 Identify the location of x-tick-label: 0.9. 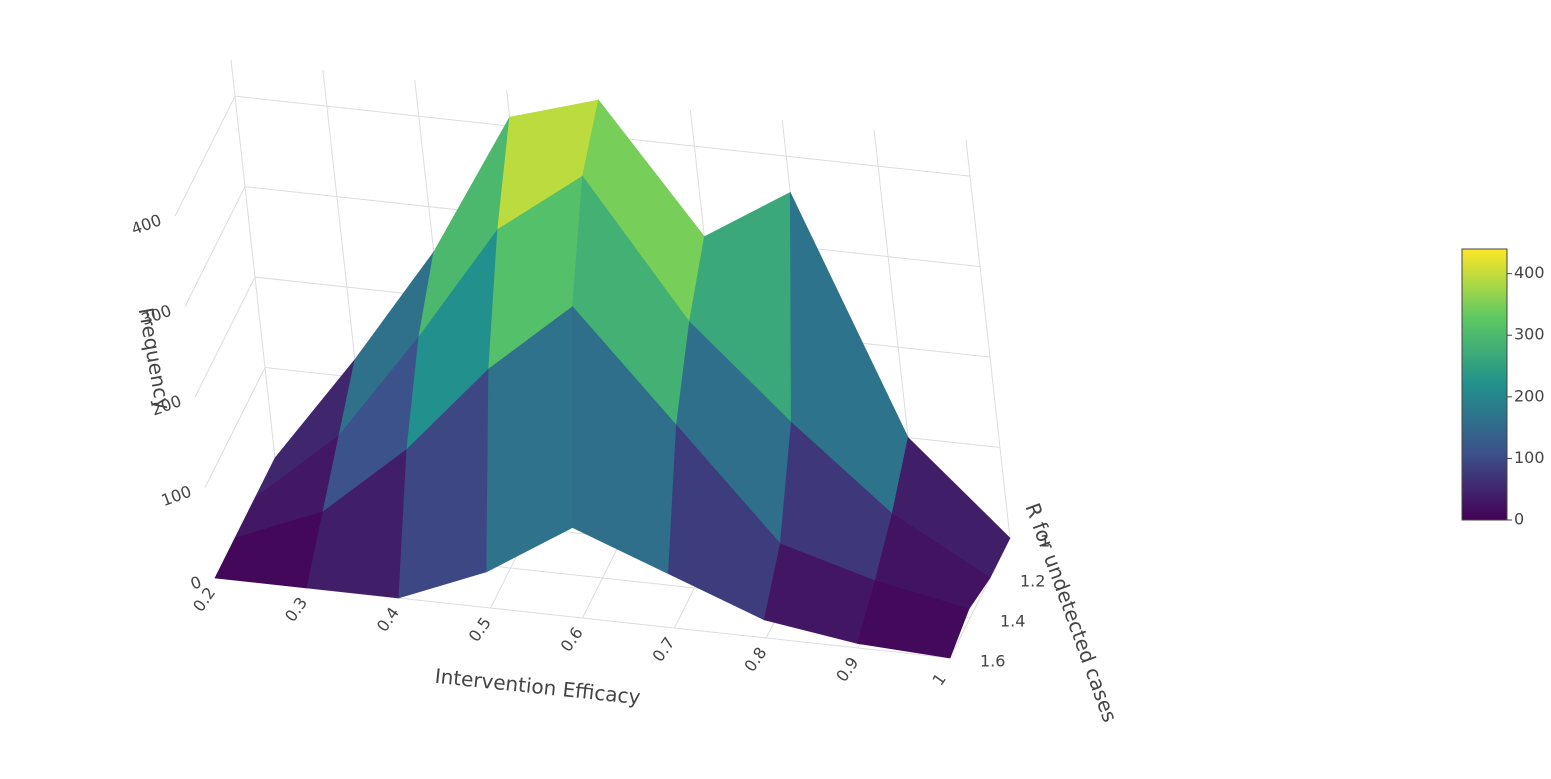
(847, 670).